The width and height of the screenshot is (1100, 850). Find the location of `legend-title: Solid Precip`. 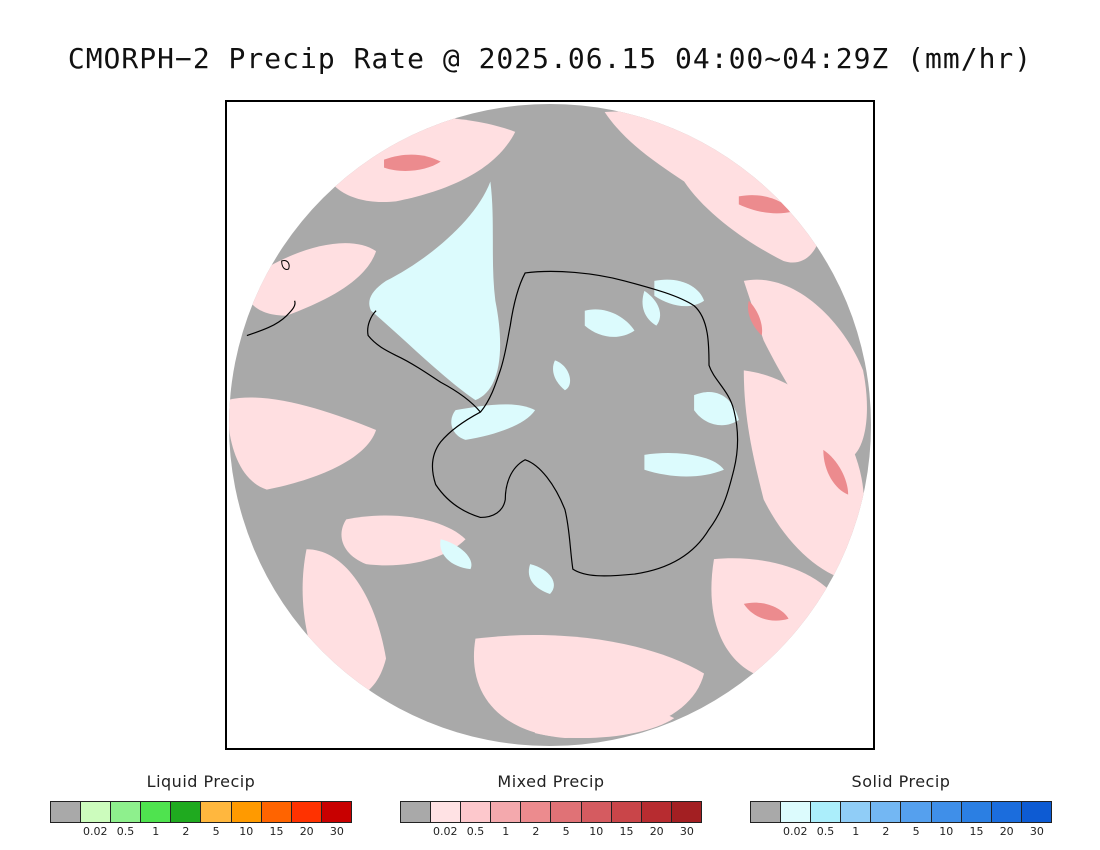

legend-title: Solid Precip is located at coordinates (901, 781).